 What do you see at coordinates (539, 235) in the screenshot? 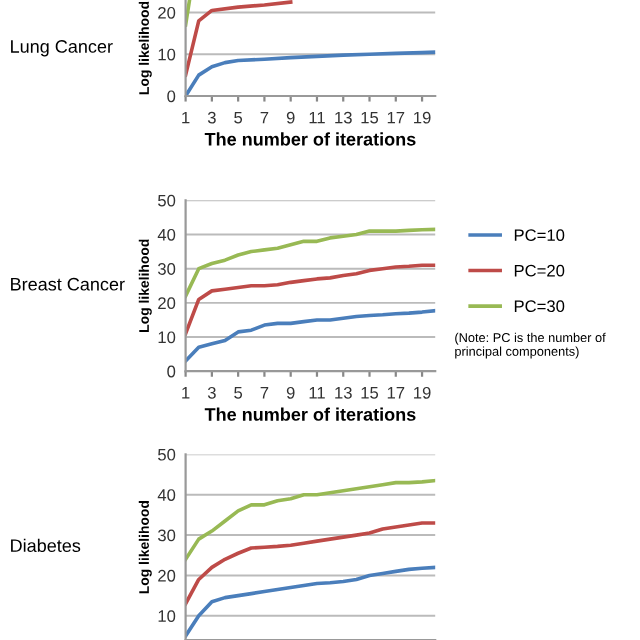
I see `legend-label: PC=10` at bounding box center [539, 235].